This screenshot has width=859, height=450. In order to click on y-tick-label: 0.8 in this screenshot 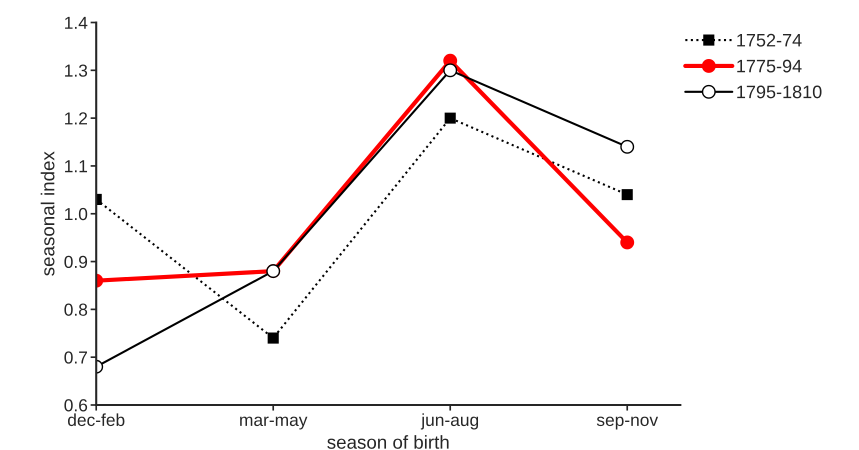, I will do `click(76, 310)`.